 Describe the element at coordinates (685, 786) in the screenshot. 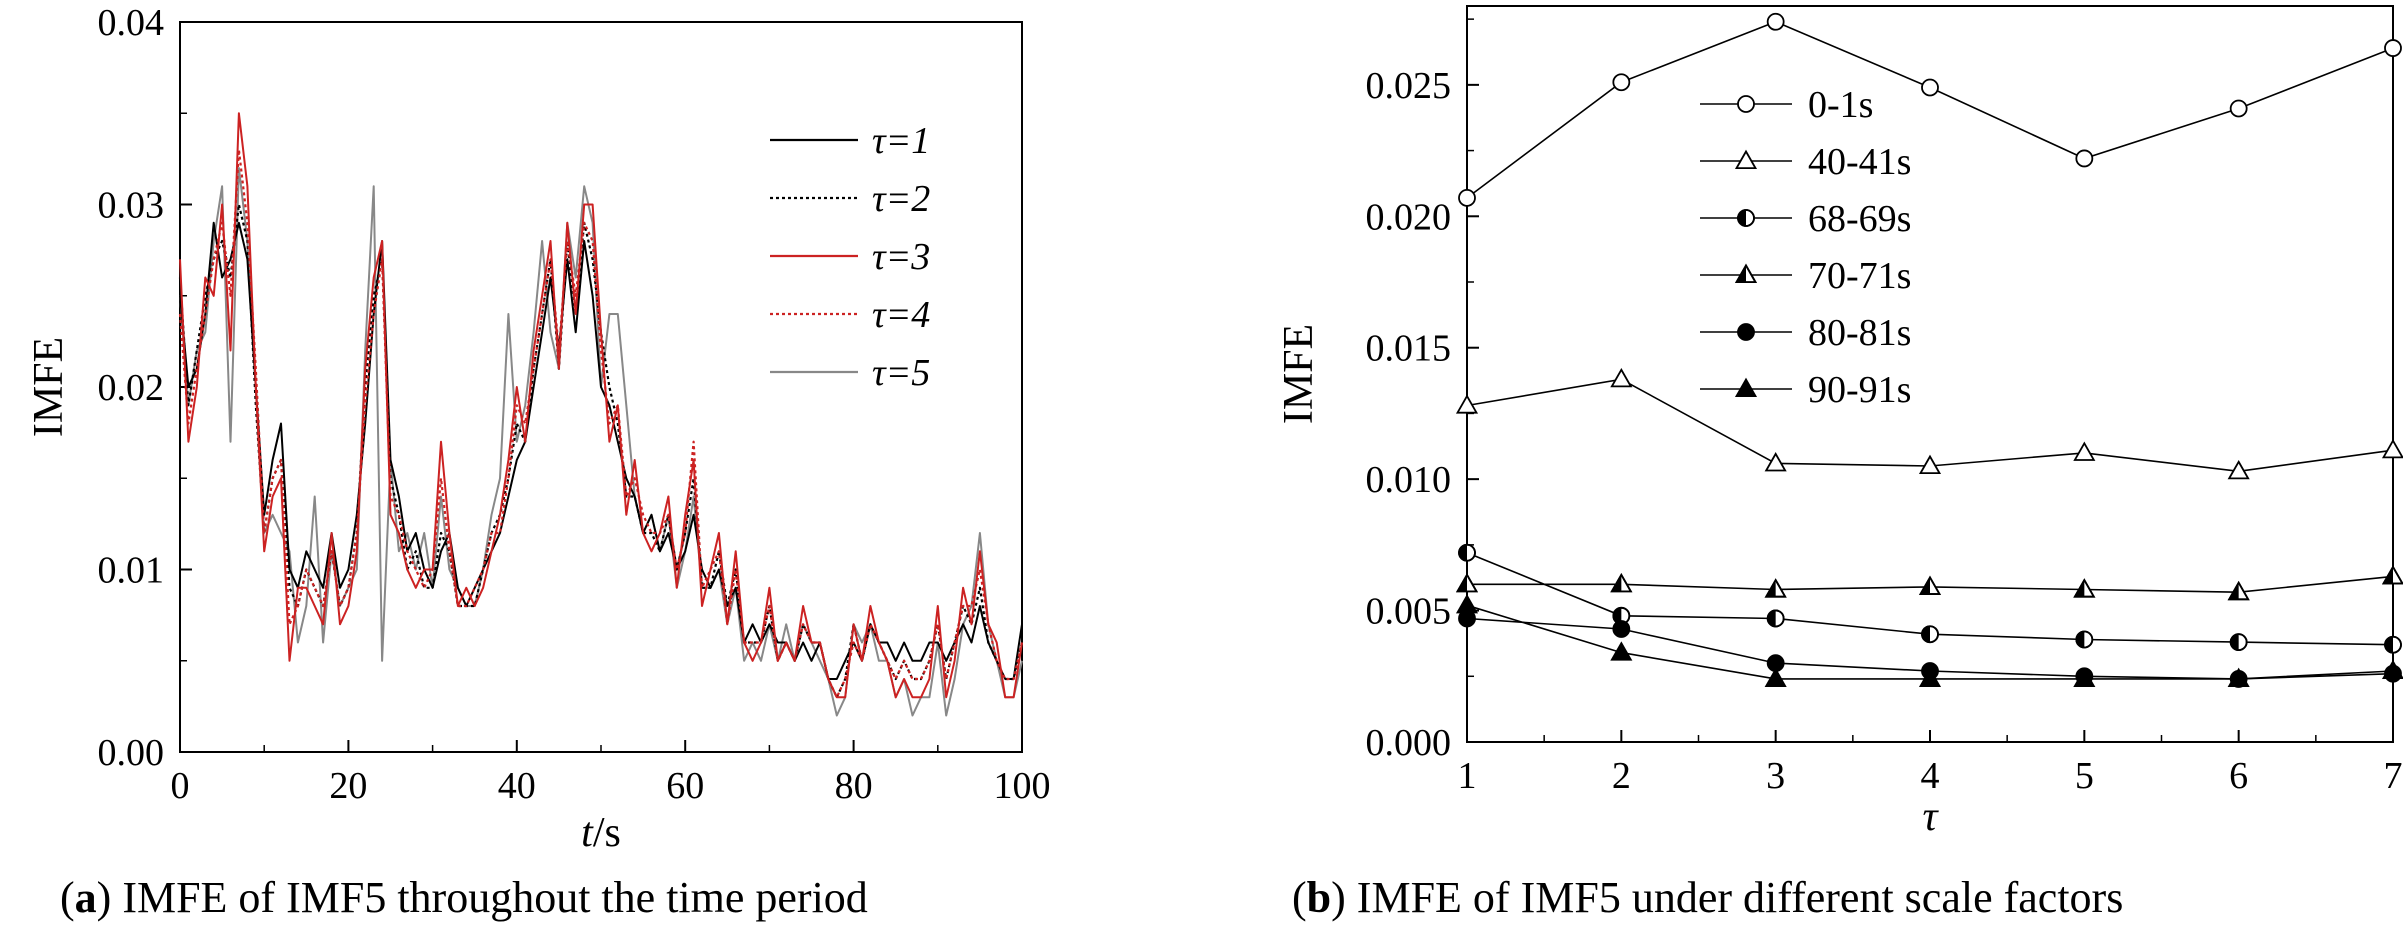

I see `panel-a-x-tick-label: 60` at that location.